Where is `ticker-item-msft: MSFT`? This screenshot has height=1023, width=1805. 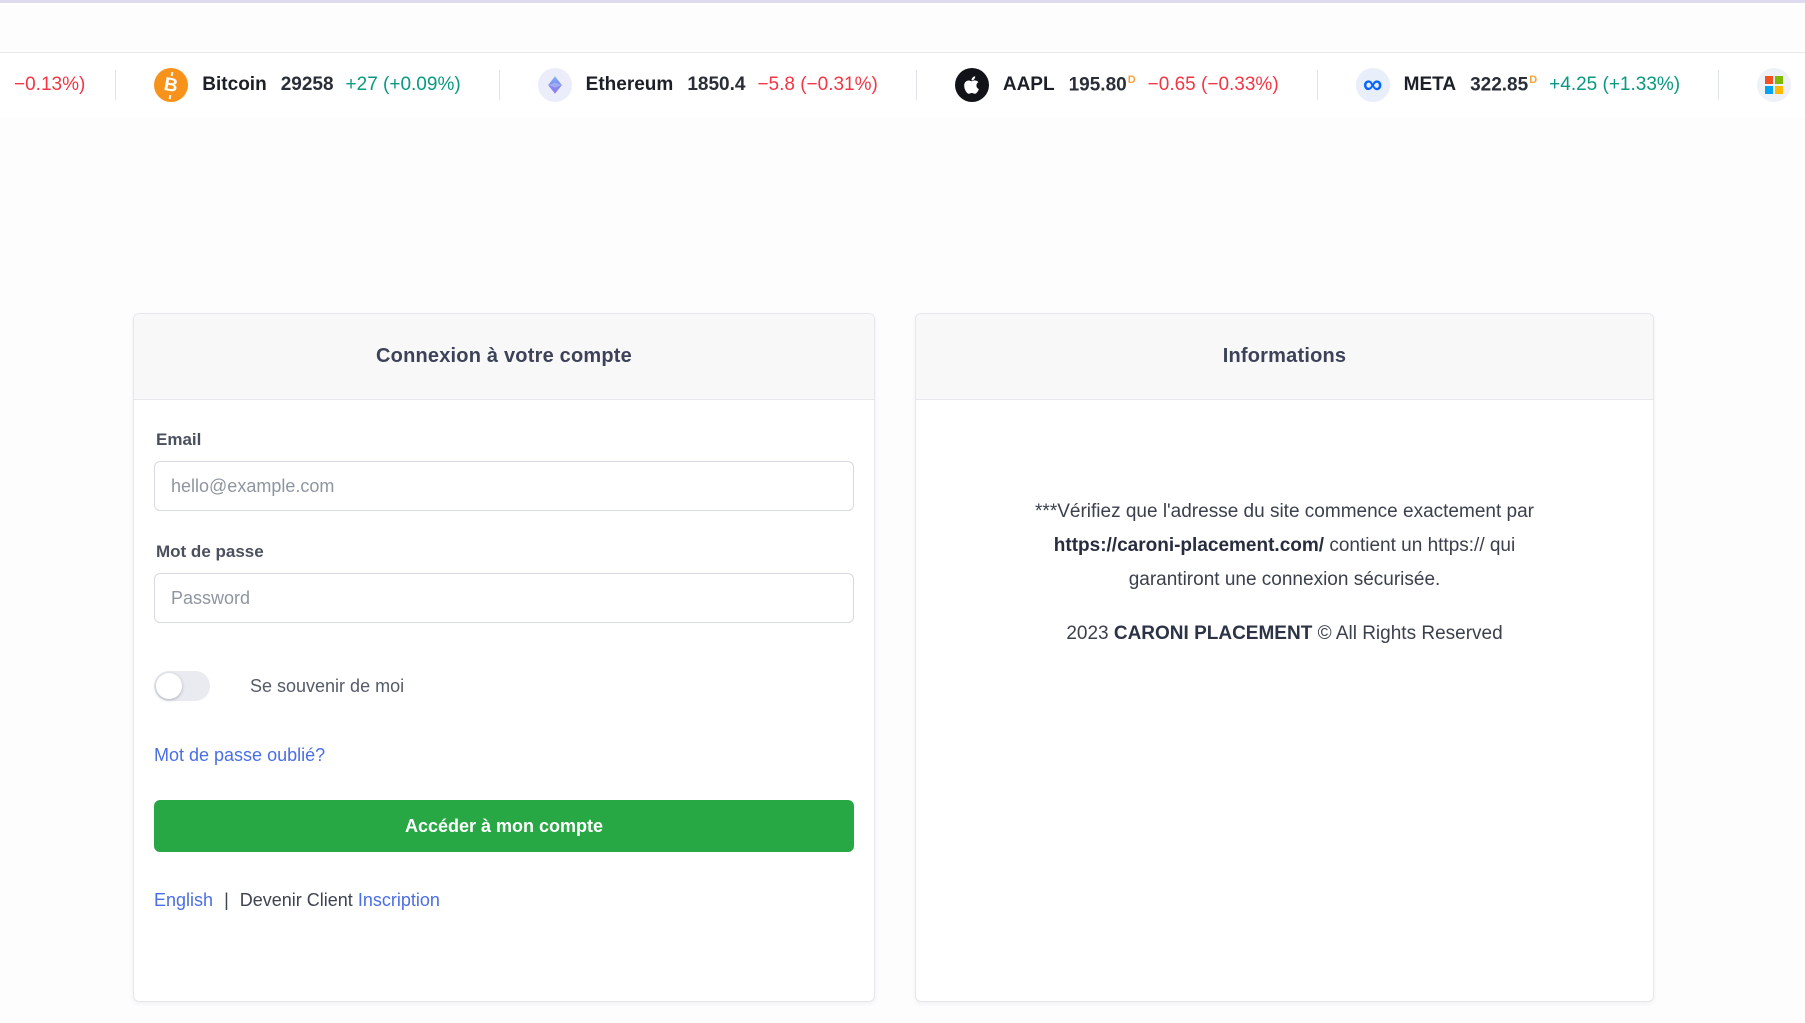 ticker-item-msft: MSFT is located at coordinates (1762, 85).